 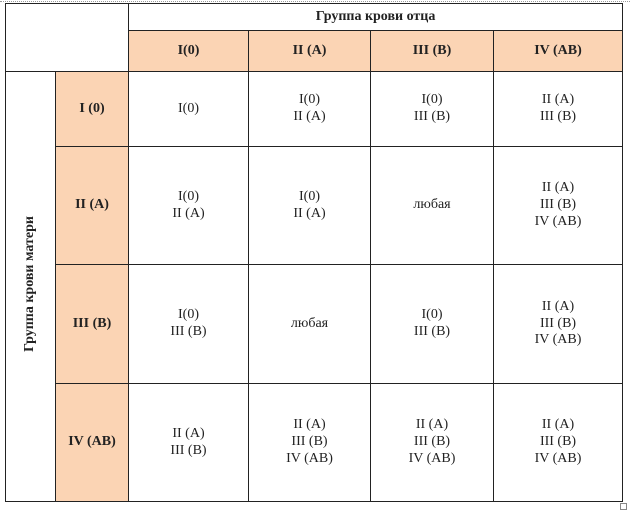 I want to click on col-header: II (A), so click(x=309, y=51).